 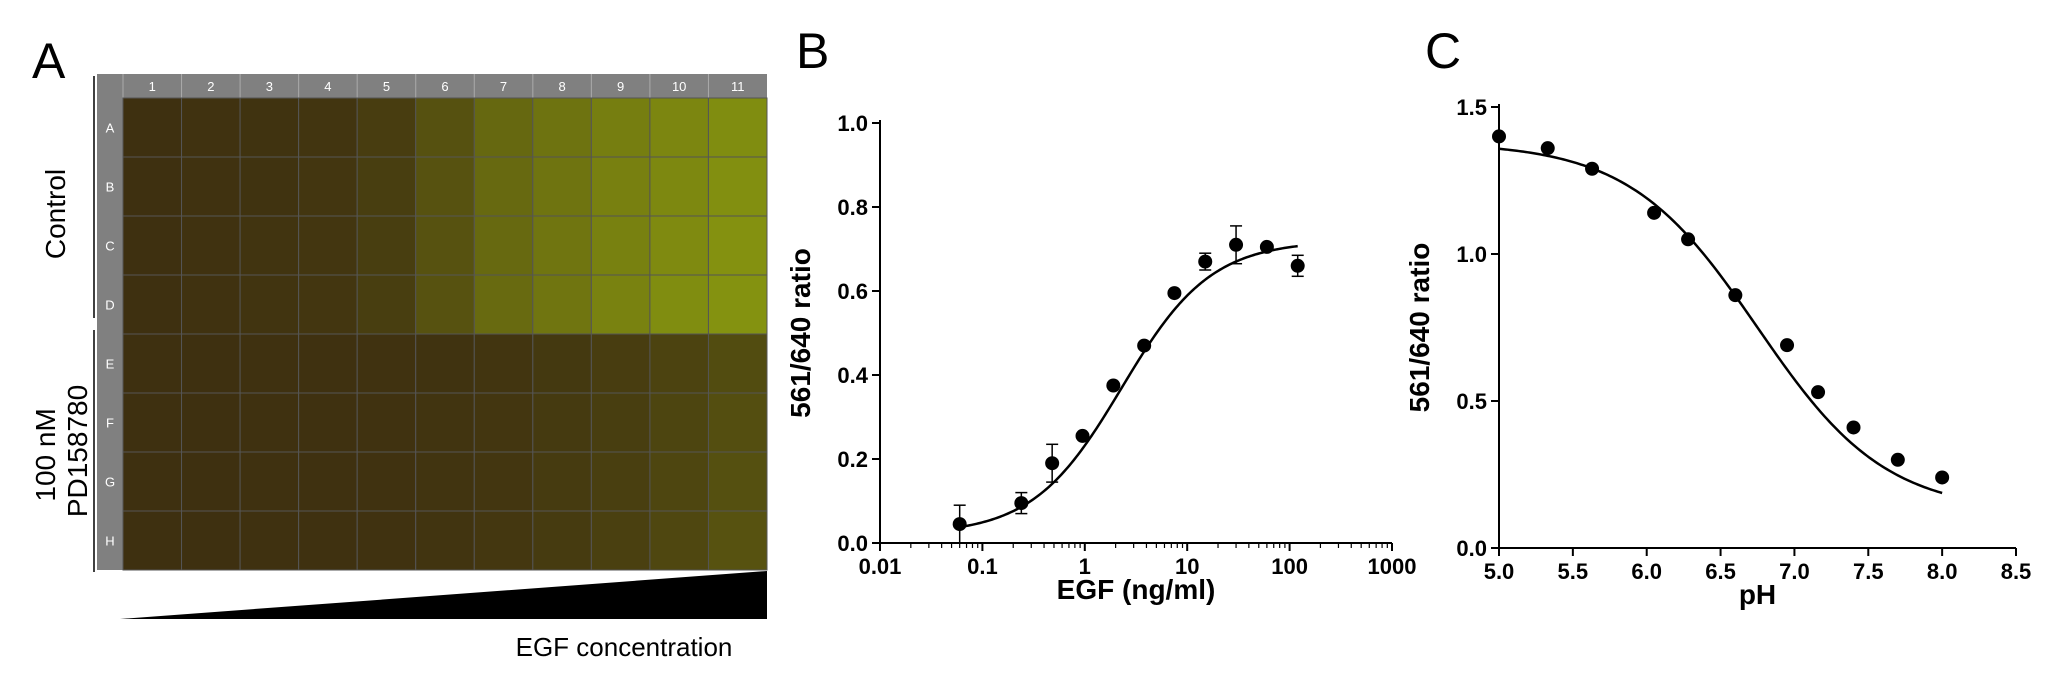 What do you see at coordinates (1085, 566) in the screenshot?
I see `x-tick-label: 1` at bounding box center [1085, 566].